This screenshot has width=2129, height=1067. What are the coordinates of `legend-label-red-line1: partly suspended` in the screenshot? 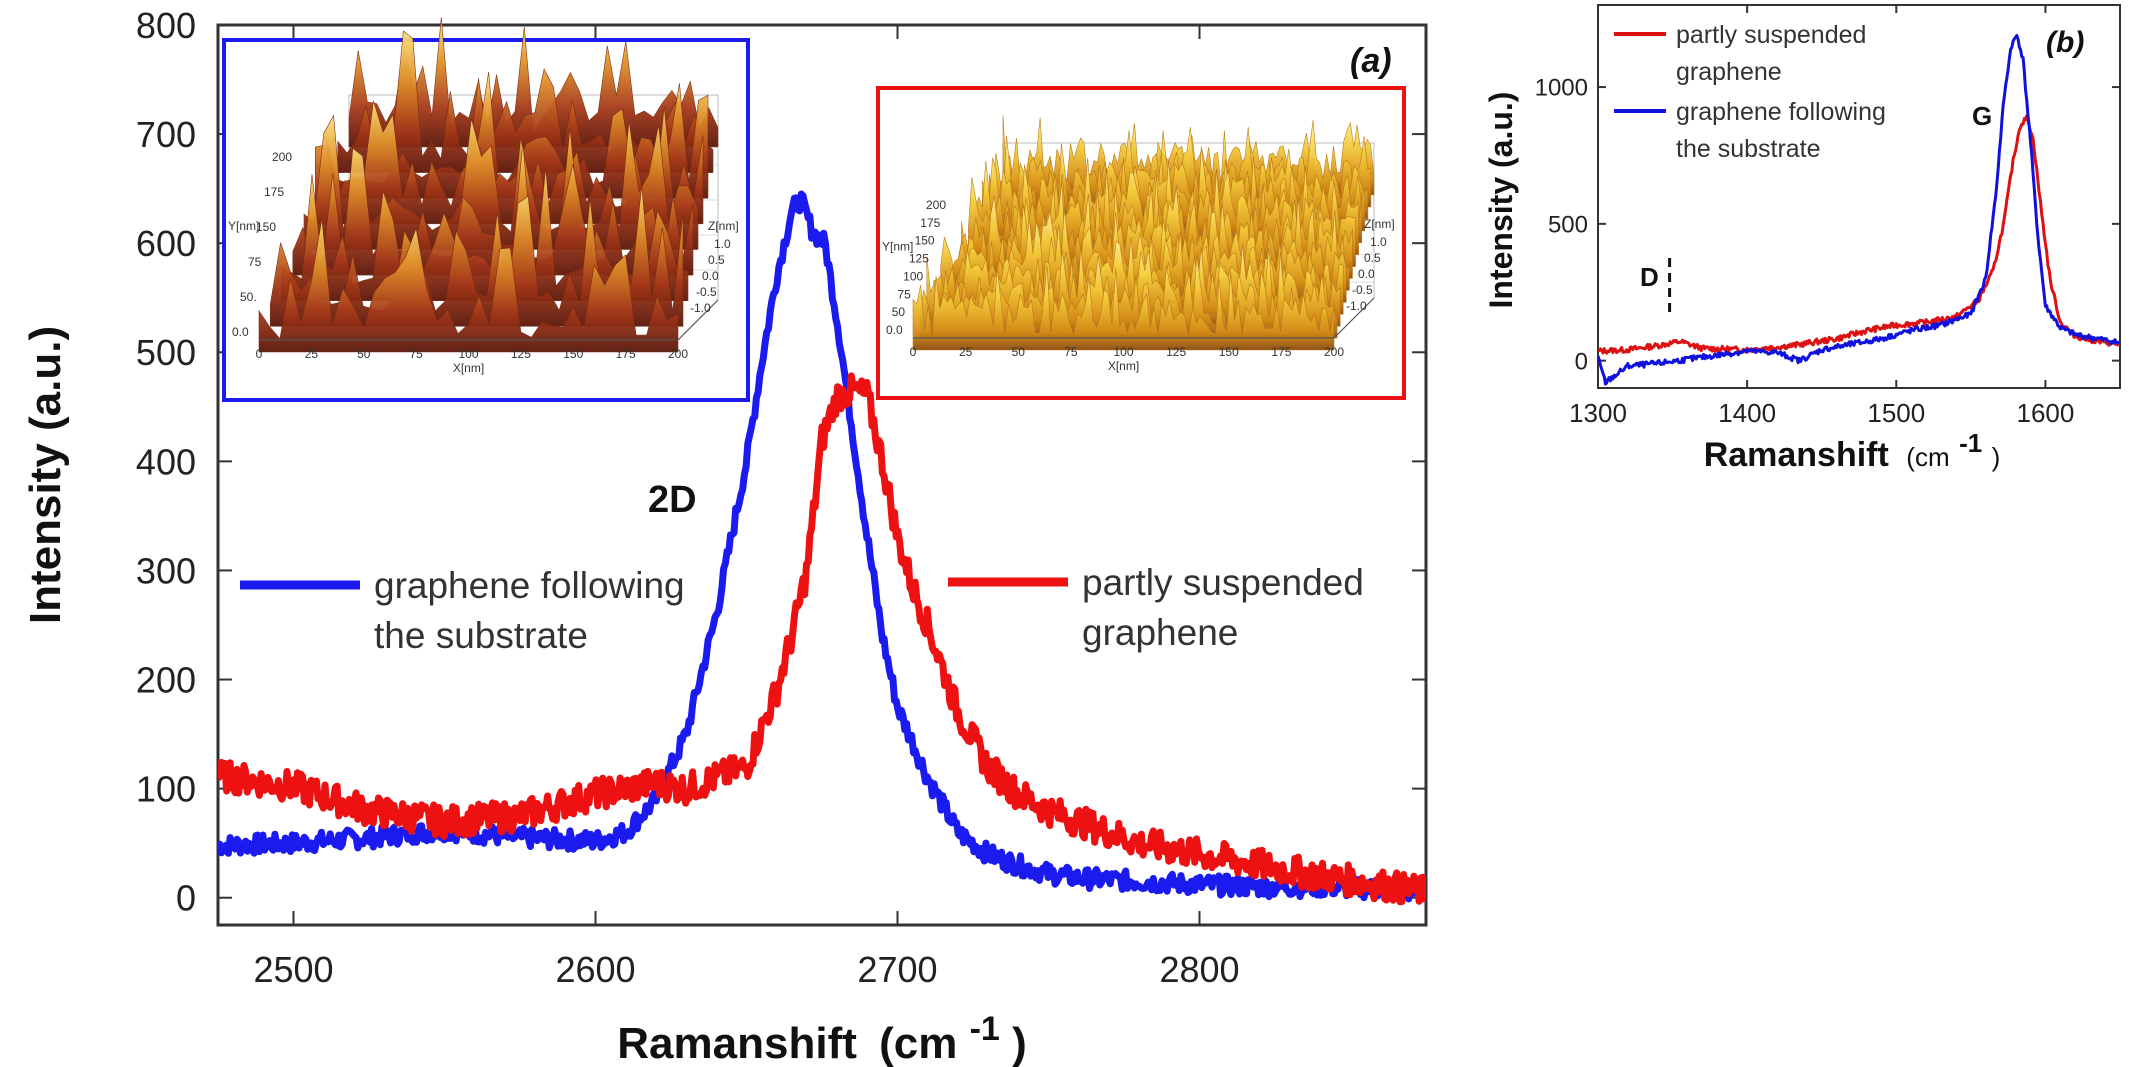 It's located at (1223, 582).